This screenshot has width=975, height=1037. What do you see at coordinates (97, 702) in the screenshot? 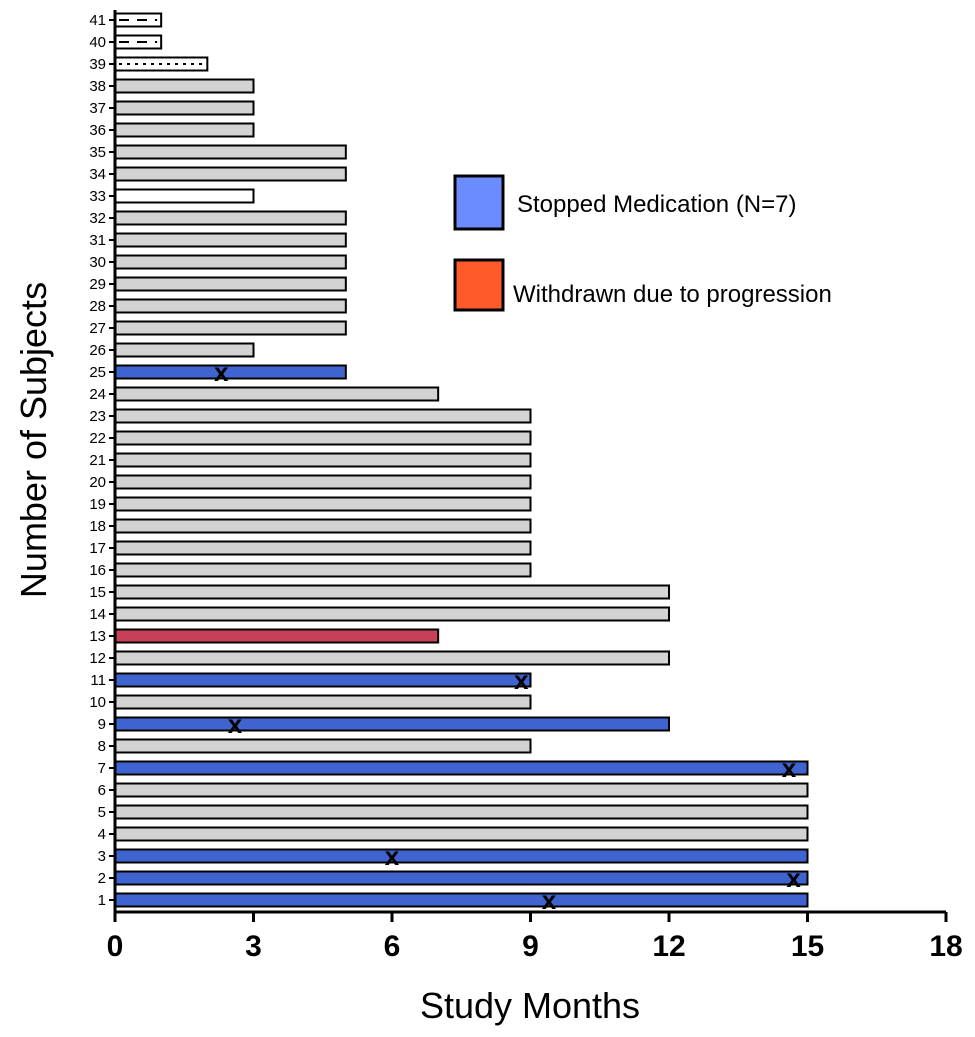
I see `ytick-label-10: 10` at bounding box center [97, 702].